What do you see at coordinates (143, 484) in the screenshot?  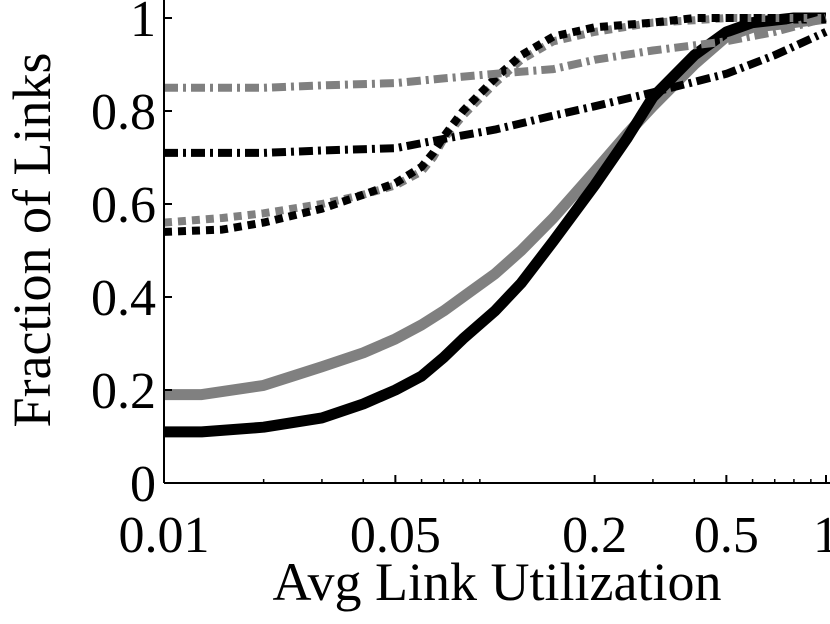 I see `y-tick-label: 0` at bounding box center [143, 484].